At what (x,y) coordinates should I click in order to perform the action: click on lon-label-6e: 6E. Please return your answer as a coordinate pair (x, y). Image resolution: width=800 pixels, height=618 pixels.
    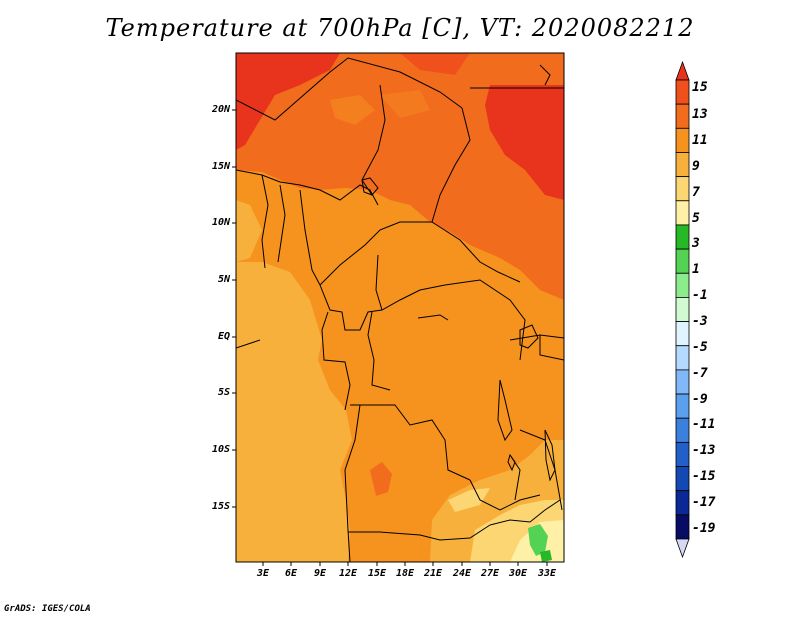
    Looking at the image, I should click on (291, 573).